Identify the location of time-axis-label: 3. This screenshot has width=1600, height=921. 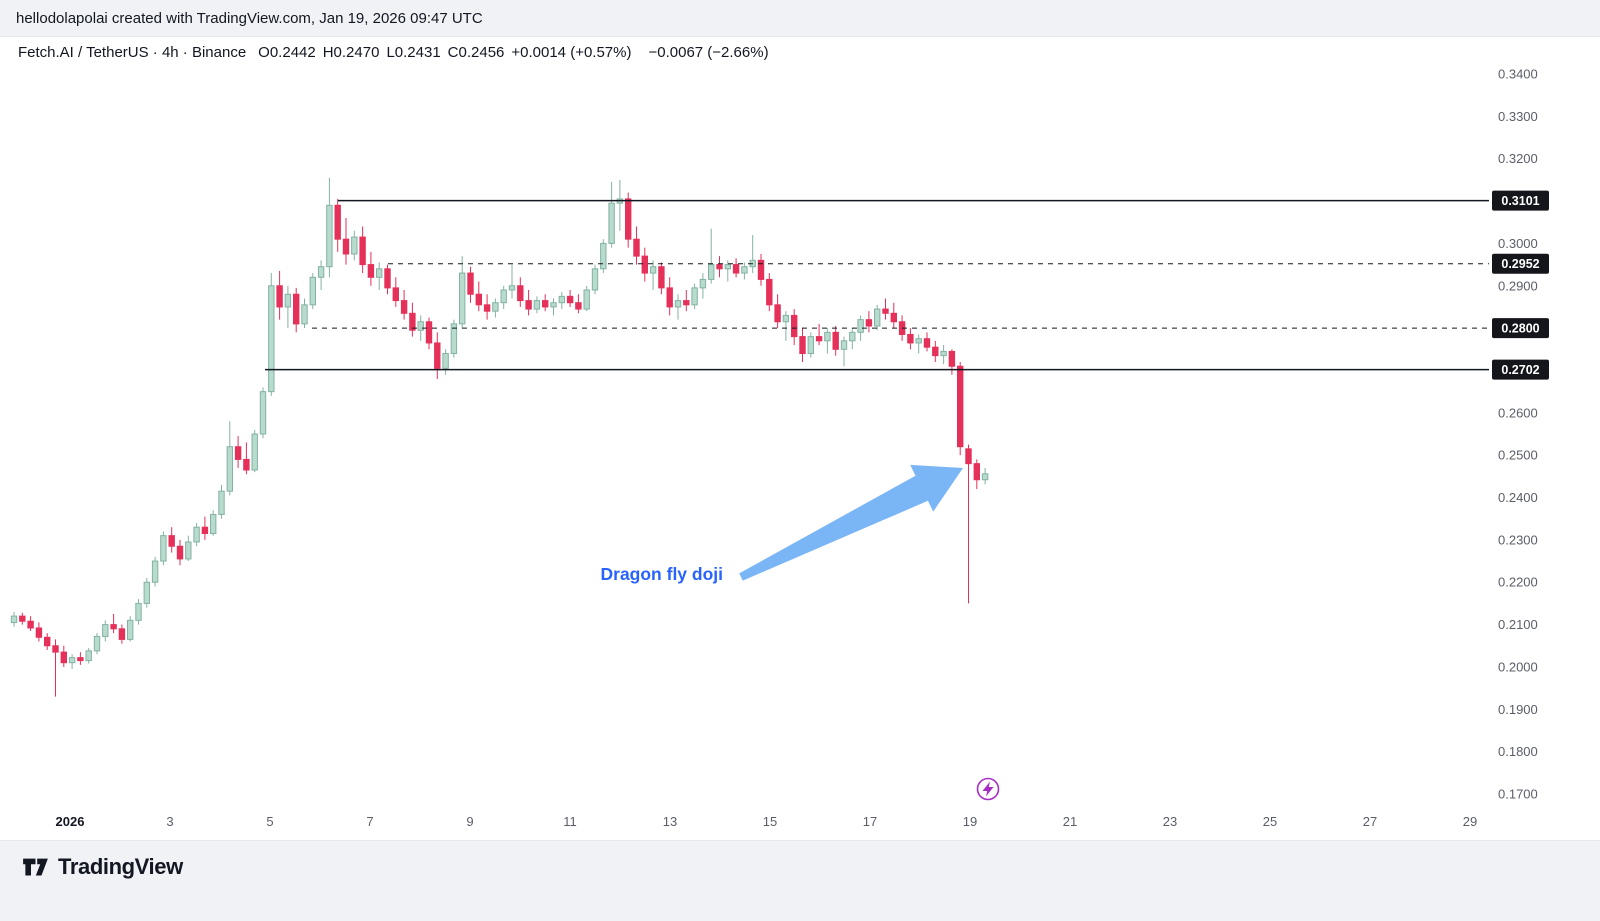
(169, 821).